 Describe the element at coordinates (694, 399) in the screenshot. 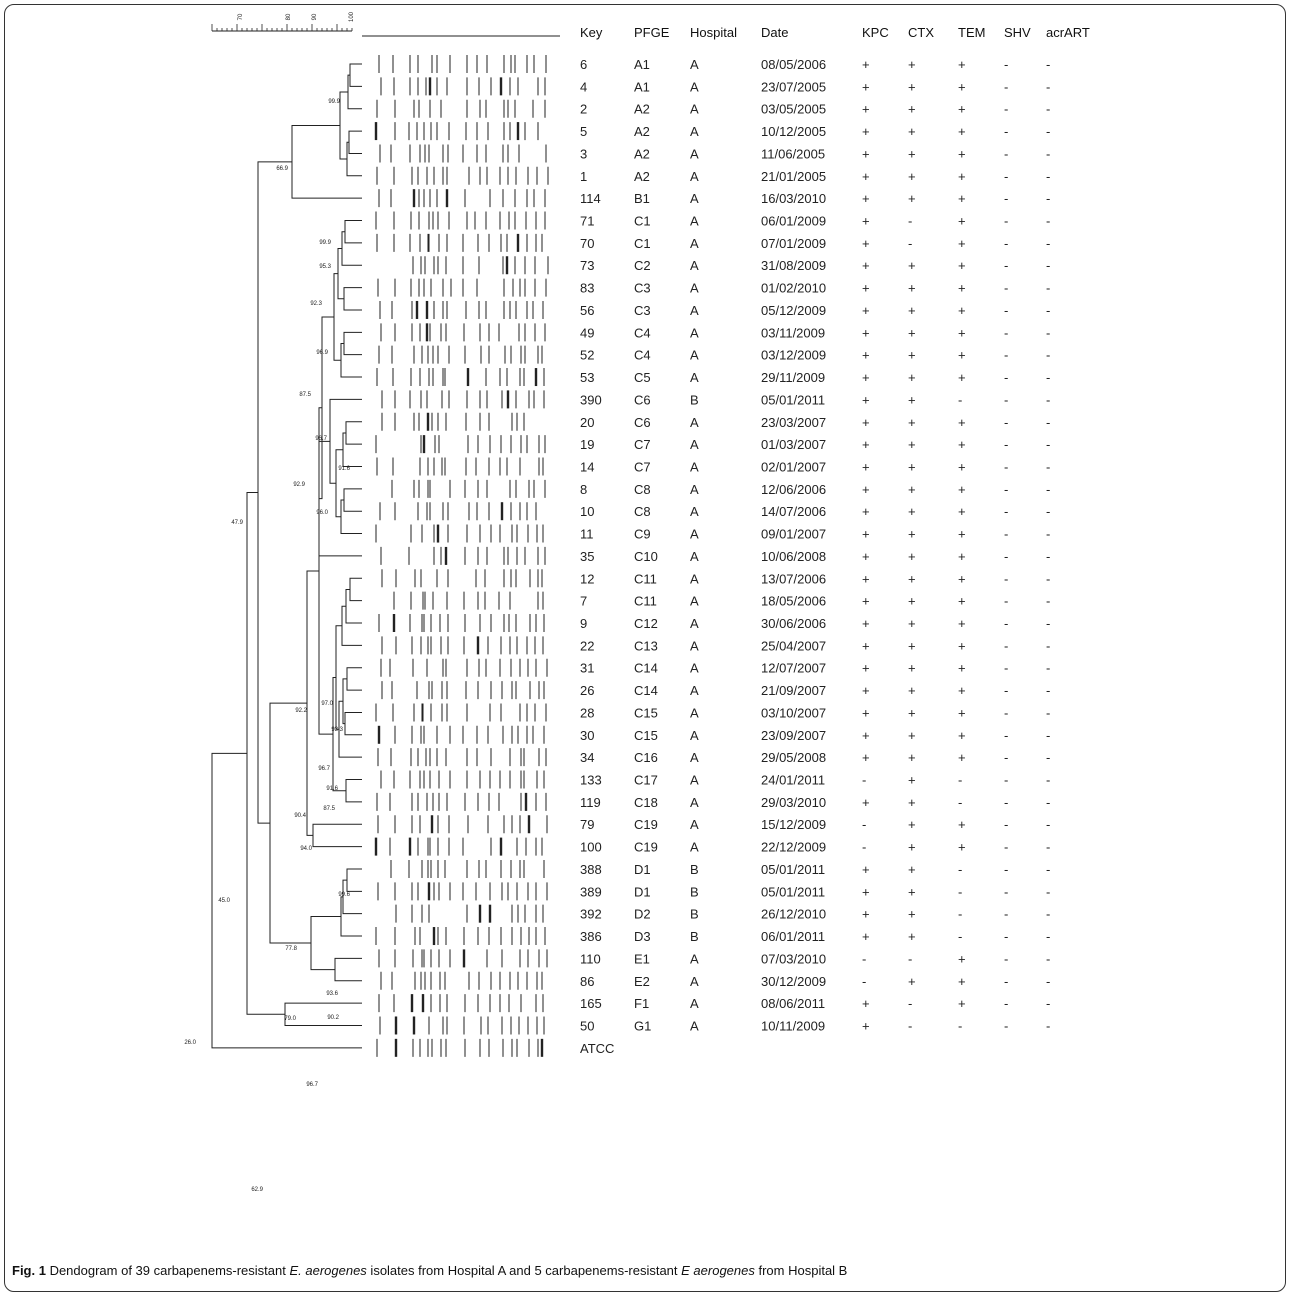

I see `cell-hospital: B` at that location.